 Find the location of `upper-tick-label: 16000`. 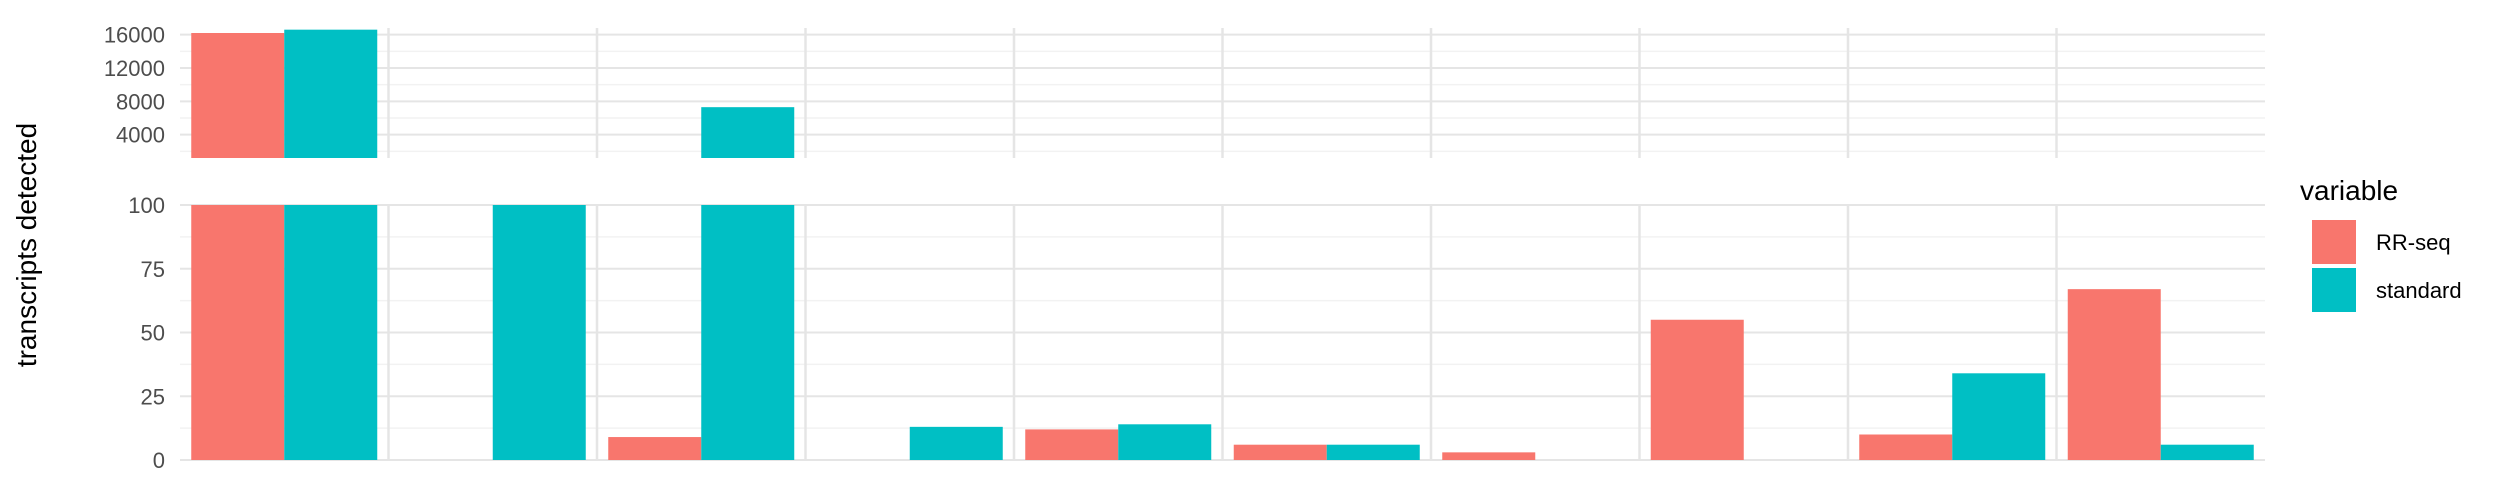

upper-tick-label: 16000 is located at coordinates (134, 35).